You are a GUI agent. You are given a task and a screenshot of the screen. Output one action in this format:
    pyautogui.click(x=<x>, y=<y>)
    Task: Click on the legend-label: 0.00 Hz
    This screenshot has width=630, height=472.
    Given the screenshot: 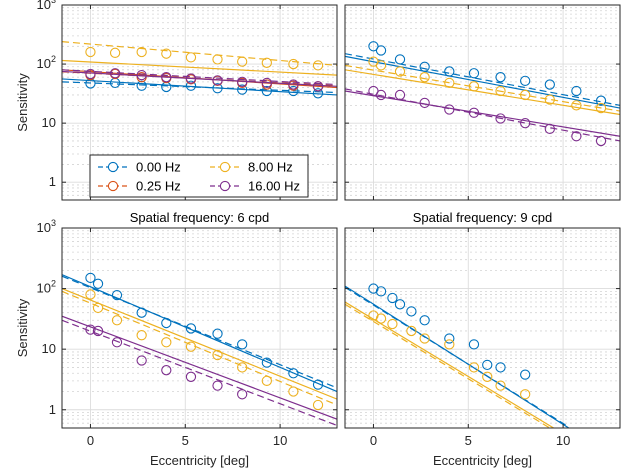 What is the action you would take?
    pyautogui.click(x=158, y=167)
    